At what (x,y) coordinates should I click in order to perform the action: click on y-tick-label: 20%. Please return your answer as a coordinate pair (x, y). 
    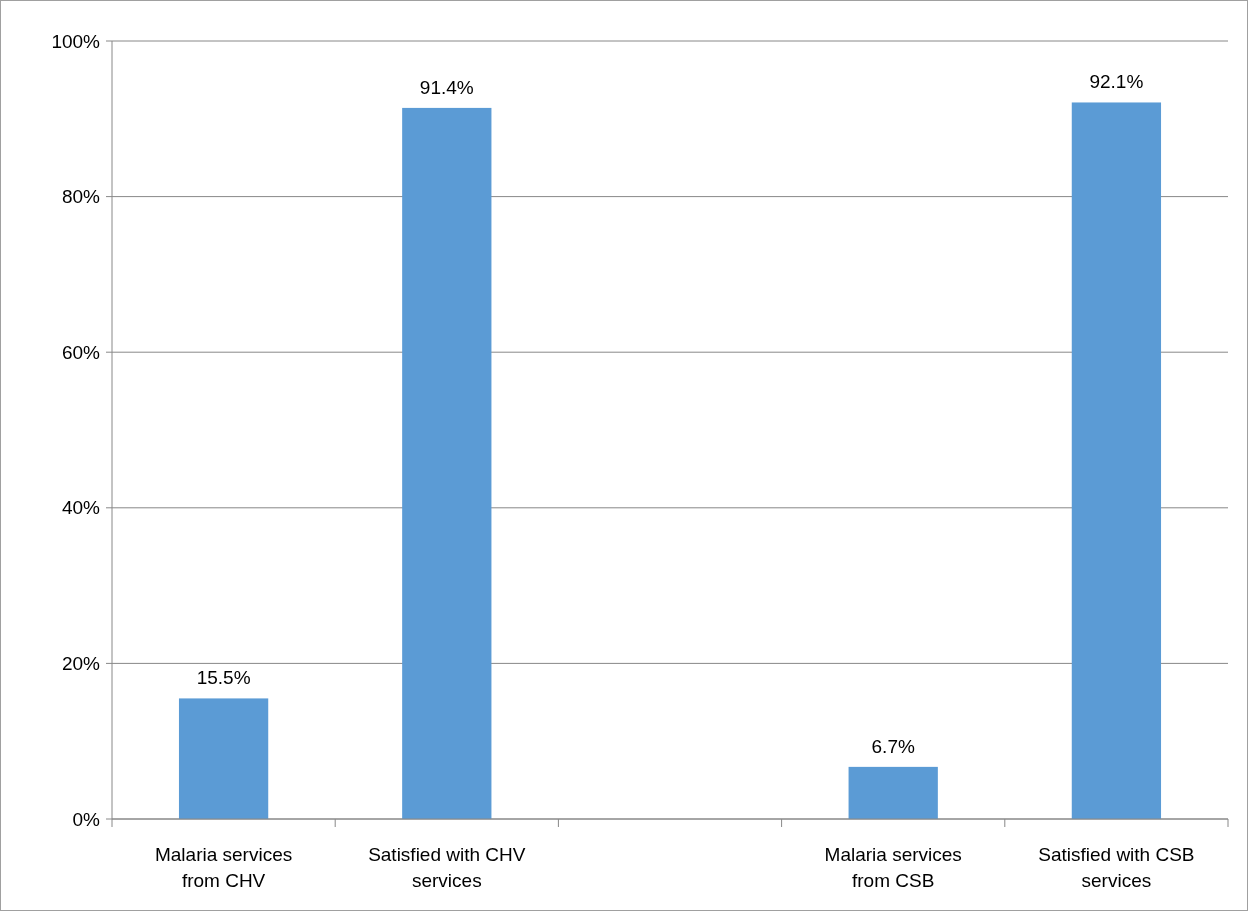
    Looking at the image, I should click on (81, 664).